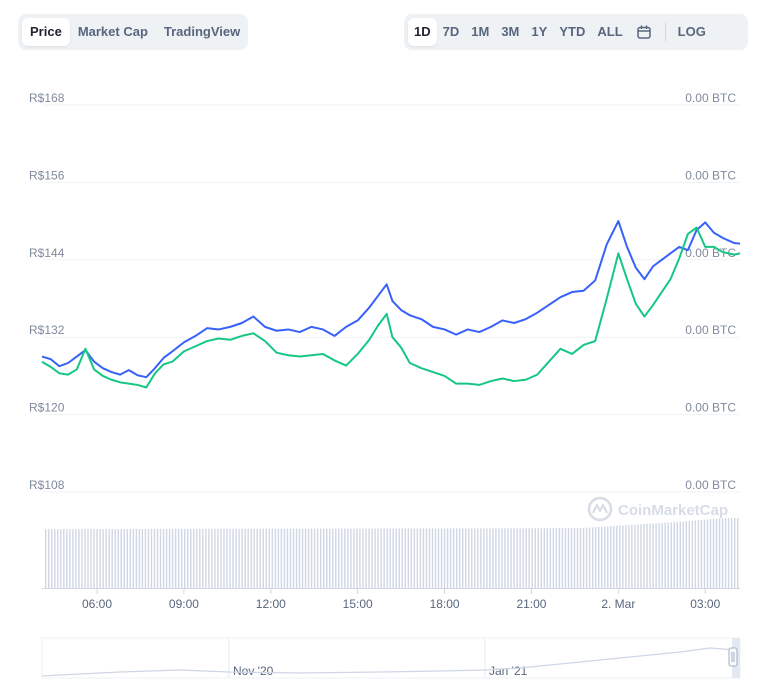 This screenshot has width=758, height=685. Describe the element at coordinates (531, 604) in the screenshot. I see `x-tick-label: 21:00` at that location.